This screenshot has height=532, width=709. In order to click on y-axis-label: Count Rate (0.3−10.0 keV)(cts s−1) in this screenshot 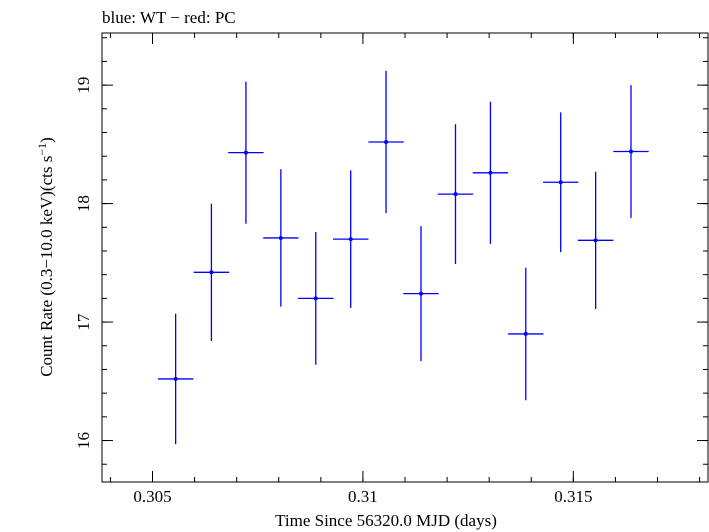, I will do `click(45, 257)`.